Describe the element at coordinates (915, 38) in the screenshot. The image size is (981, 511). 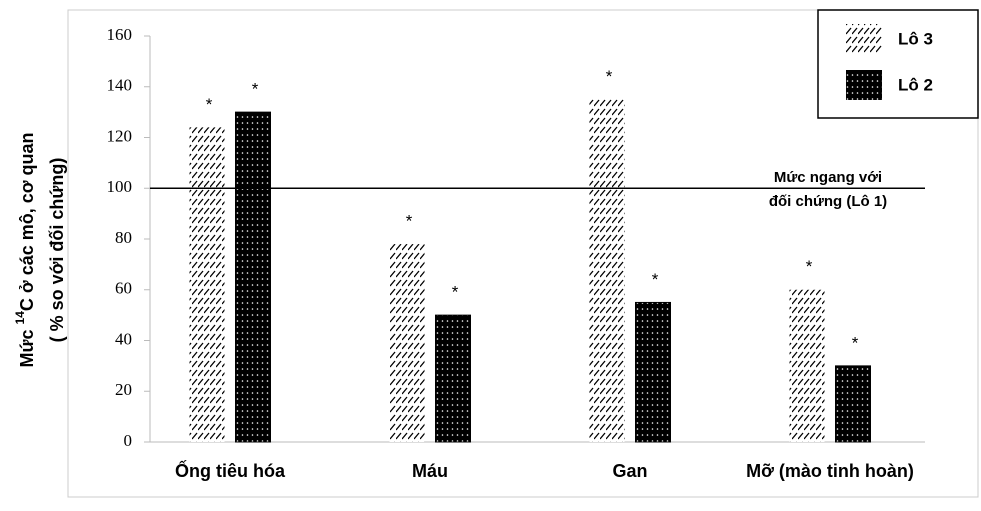
I see `legend-label: Lô 3` at that location.